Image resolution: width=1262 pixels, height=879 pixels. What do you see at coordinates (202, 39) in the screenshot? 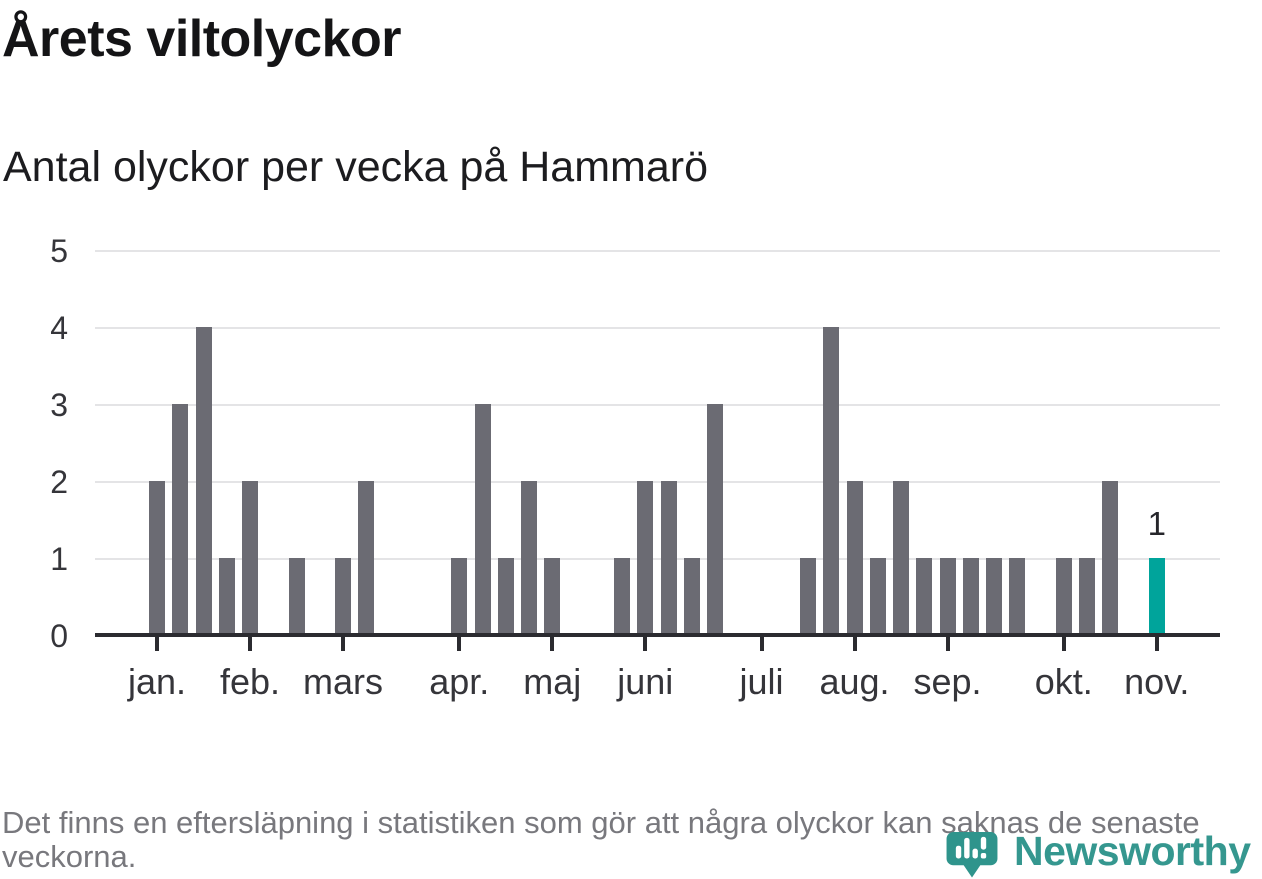
I see `chart-title: Årets viltolyckor` at bounding box center [202, 39].